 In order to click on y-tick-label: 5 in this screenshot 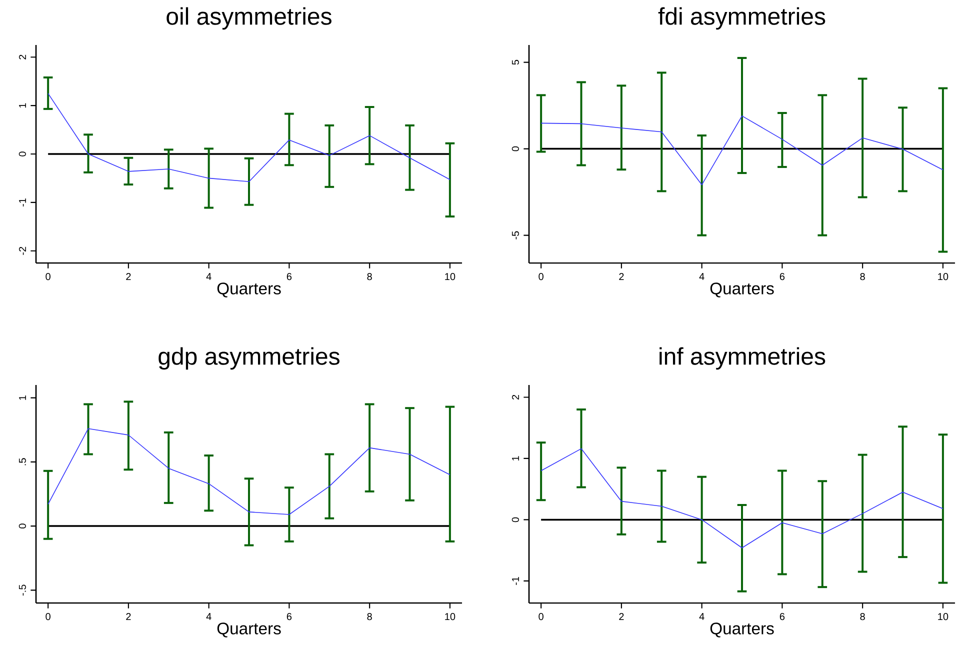, I will do `click(515, 62)`.